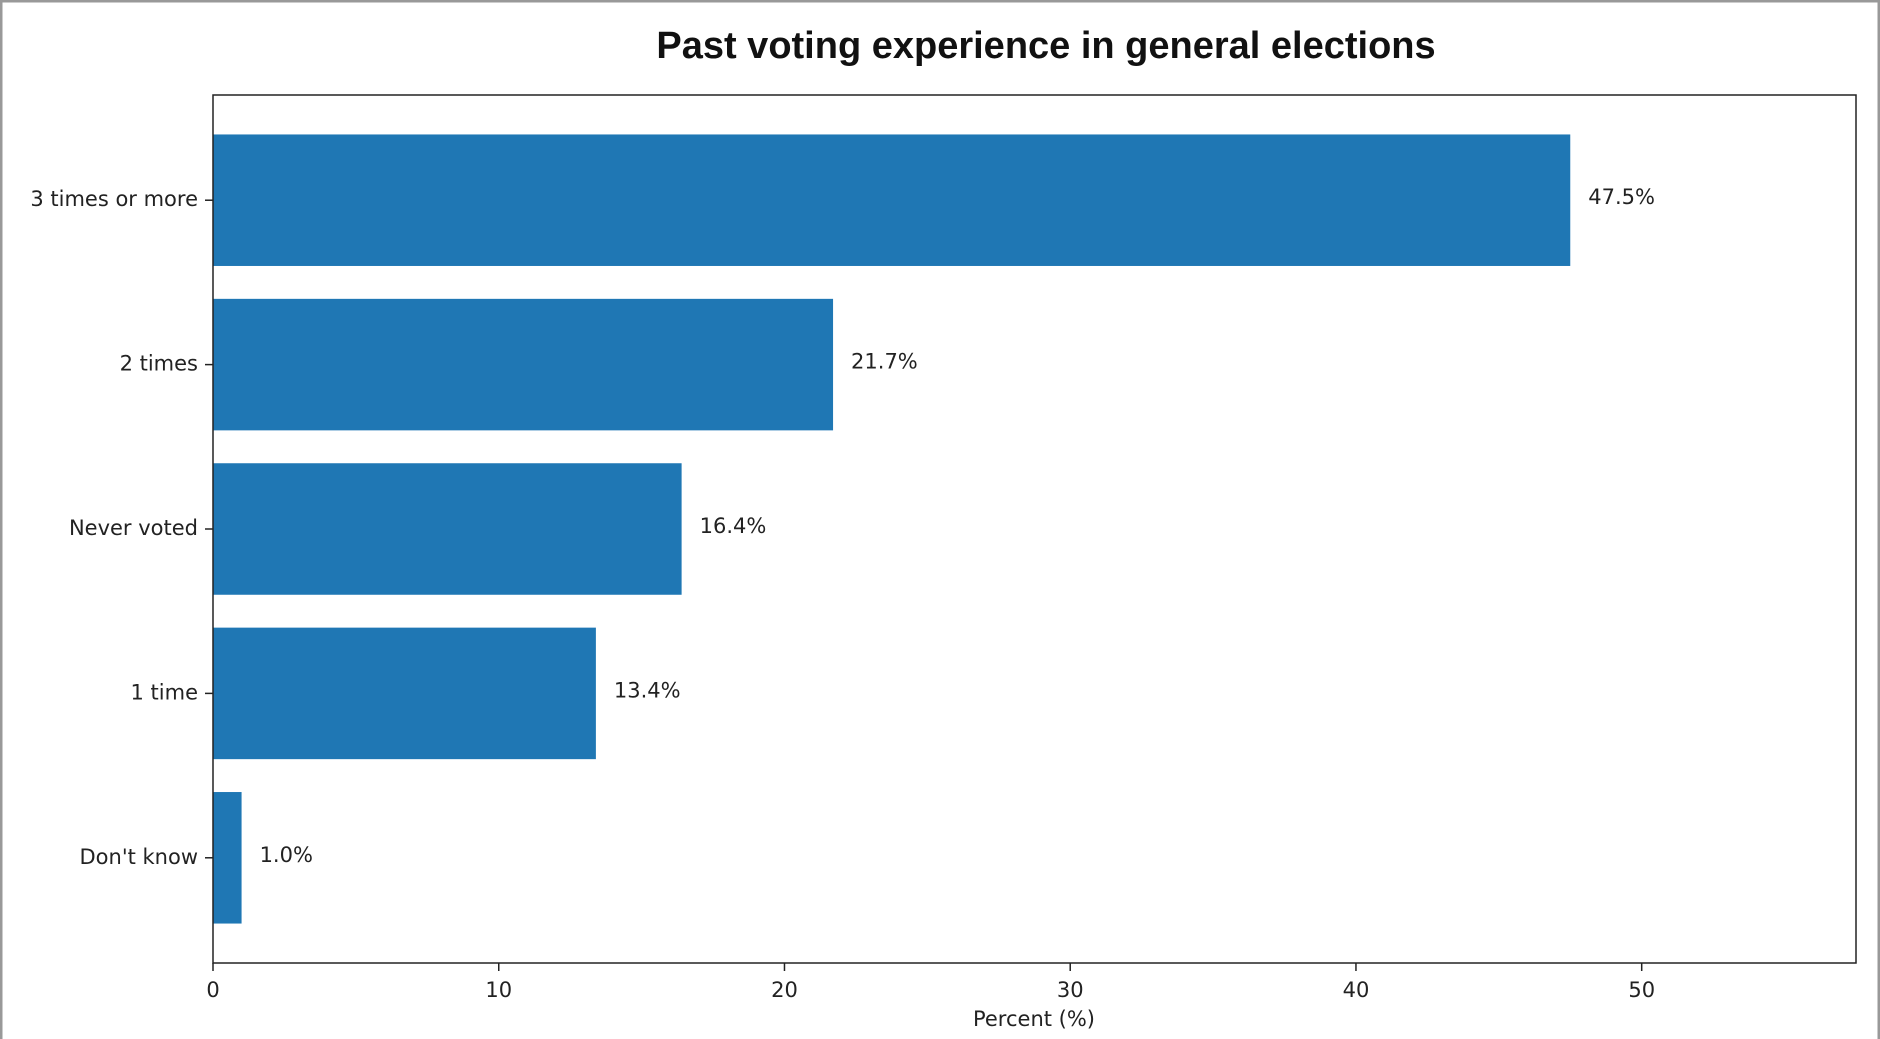 The width and height of the screenshot is (1880, 1039). Describe the element at coordinates (784, 990) in the screenshot. I see `x-tick-label: 20` at that location.